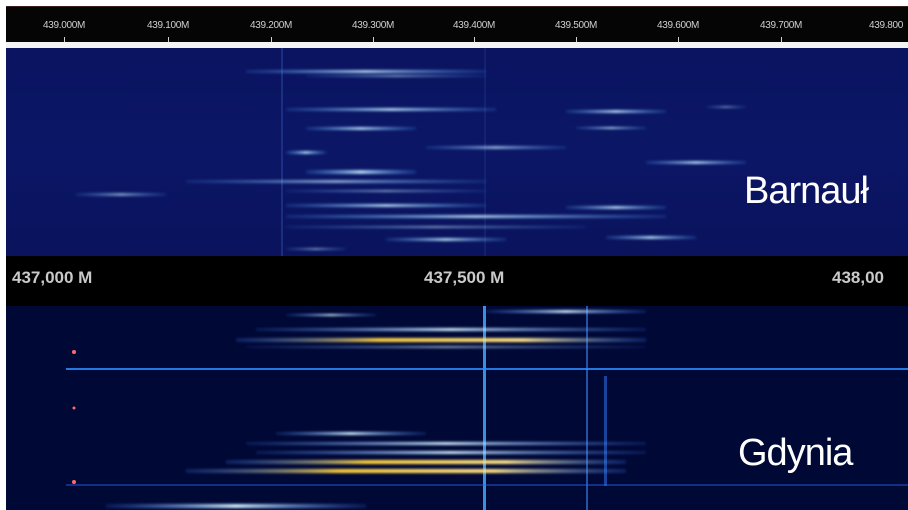 This screenshot has width=908, height=510. What do you see at coordinates (781, 25) in the screenshot?
I see `top-tick-label: 439.700M` at bounding box center [781, 25].